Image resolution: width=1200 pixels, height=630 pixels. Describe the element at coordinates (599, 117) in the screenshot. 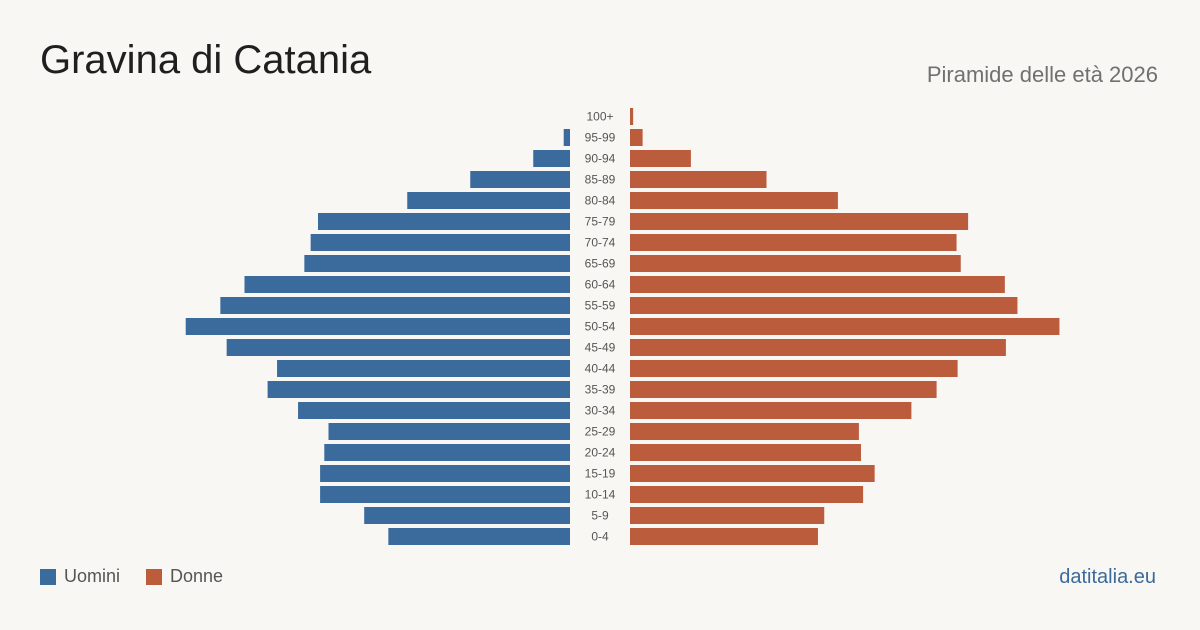

I see `age-label-100+: 100+` at that location.